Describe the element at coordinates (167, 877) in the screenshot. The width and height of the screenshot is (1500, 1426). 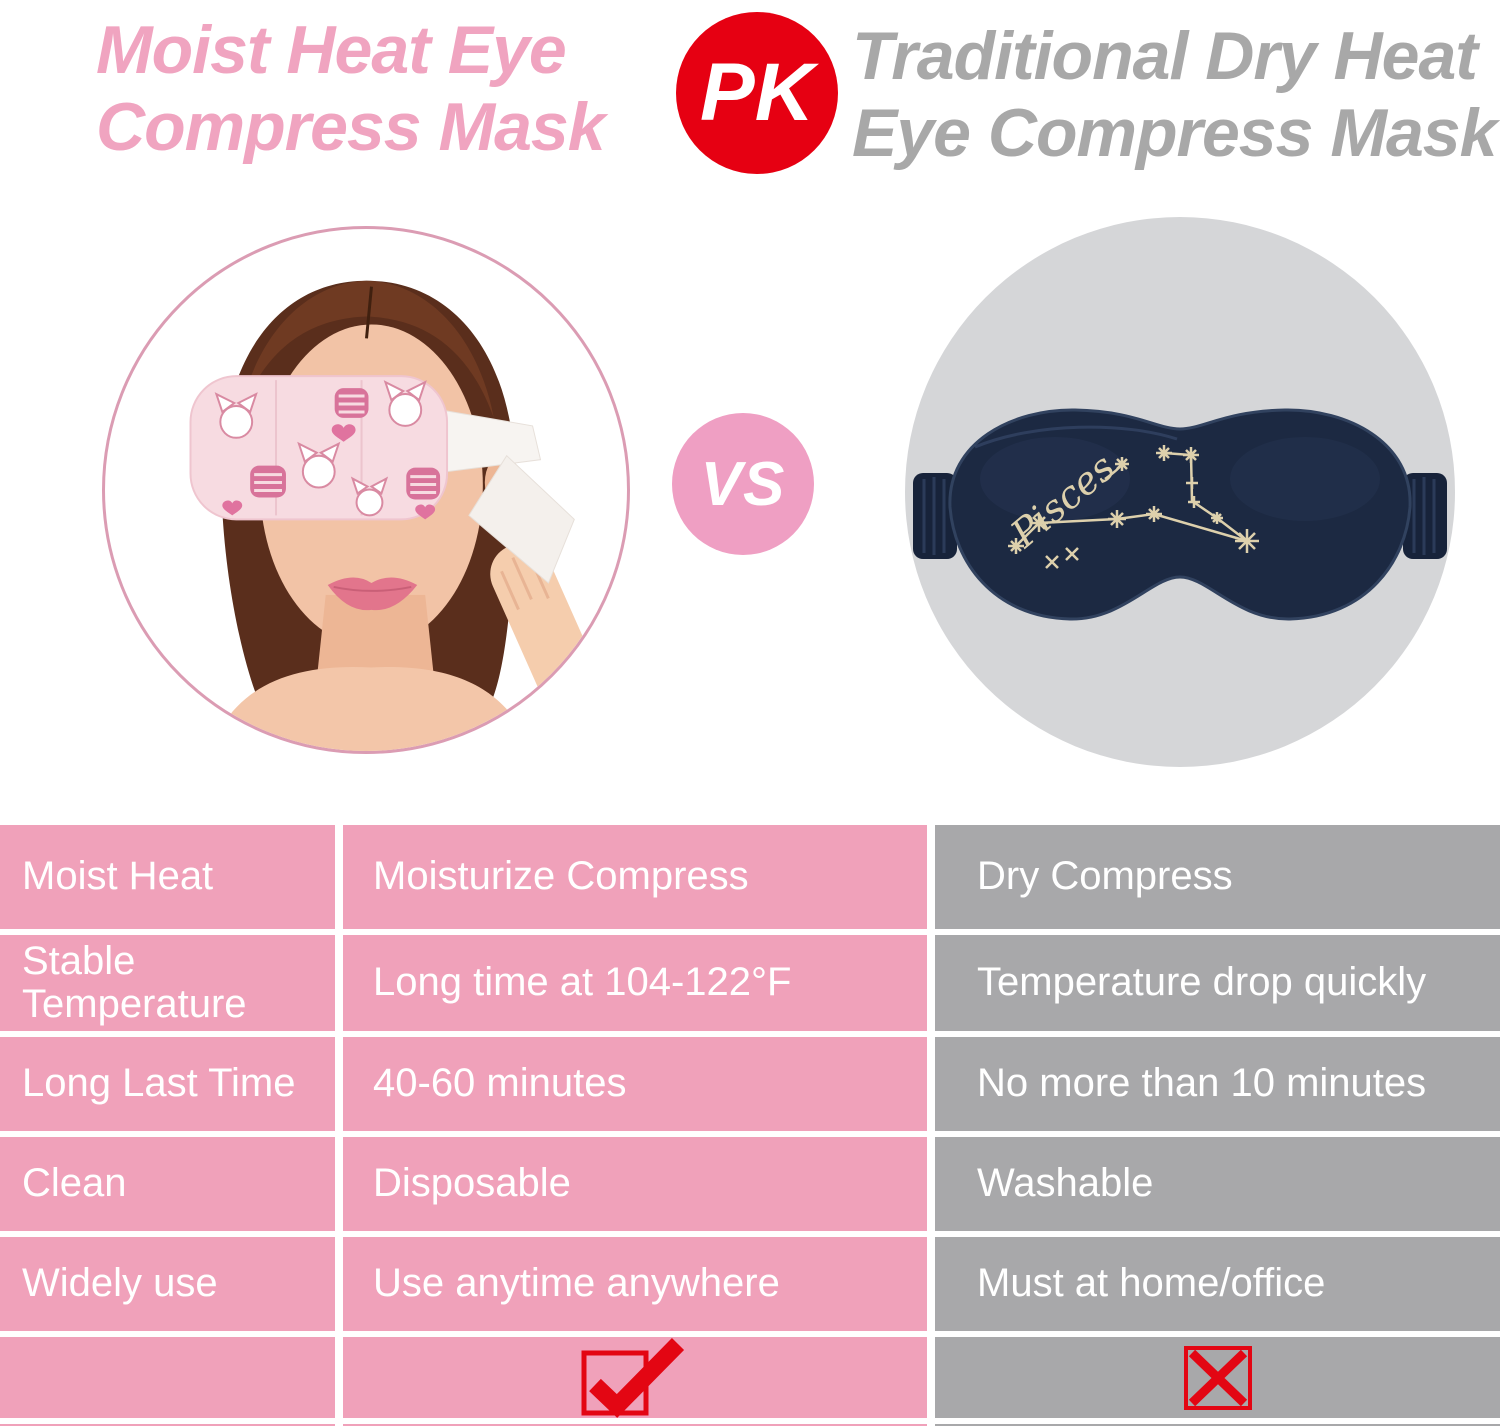
I see `feature-cell-0: Moist Heat` at that location.